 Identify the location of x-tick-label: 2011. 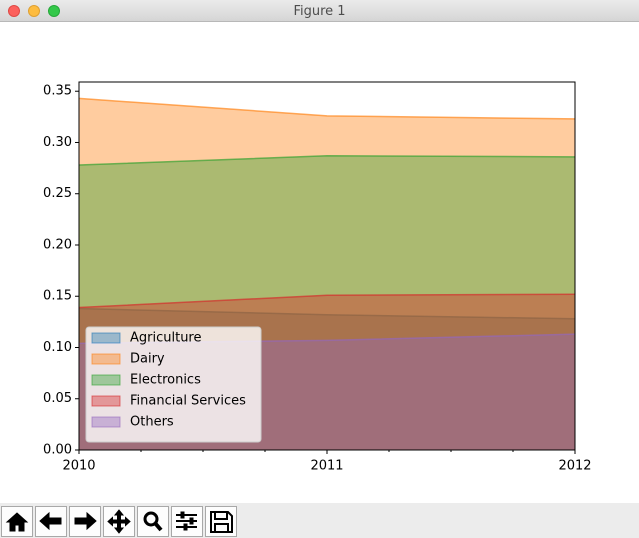
(326, 466).